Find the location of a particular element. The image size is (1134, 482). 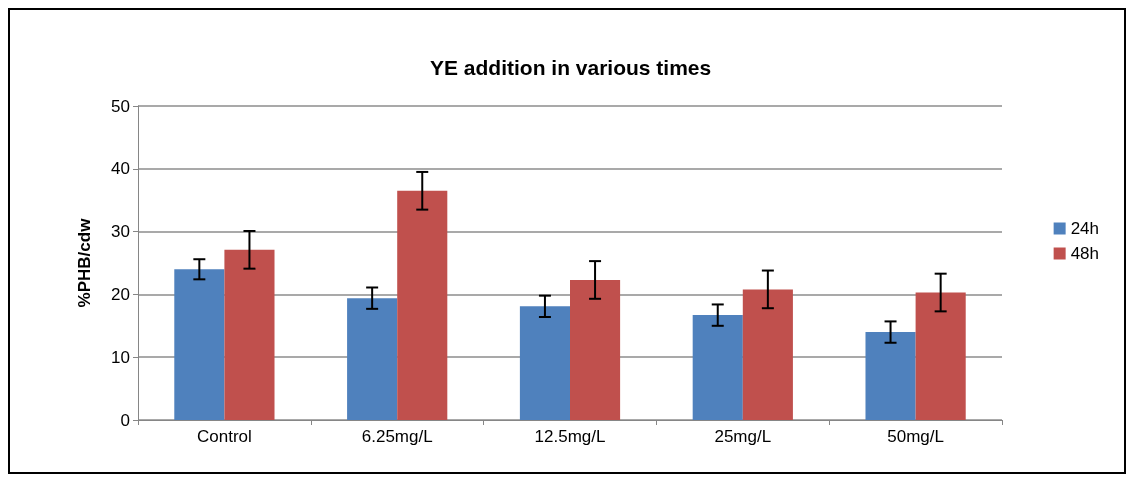

legend-label: 24h is located at coordinates (1085, 228).